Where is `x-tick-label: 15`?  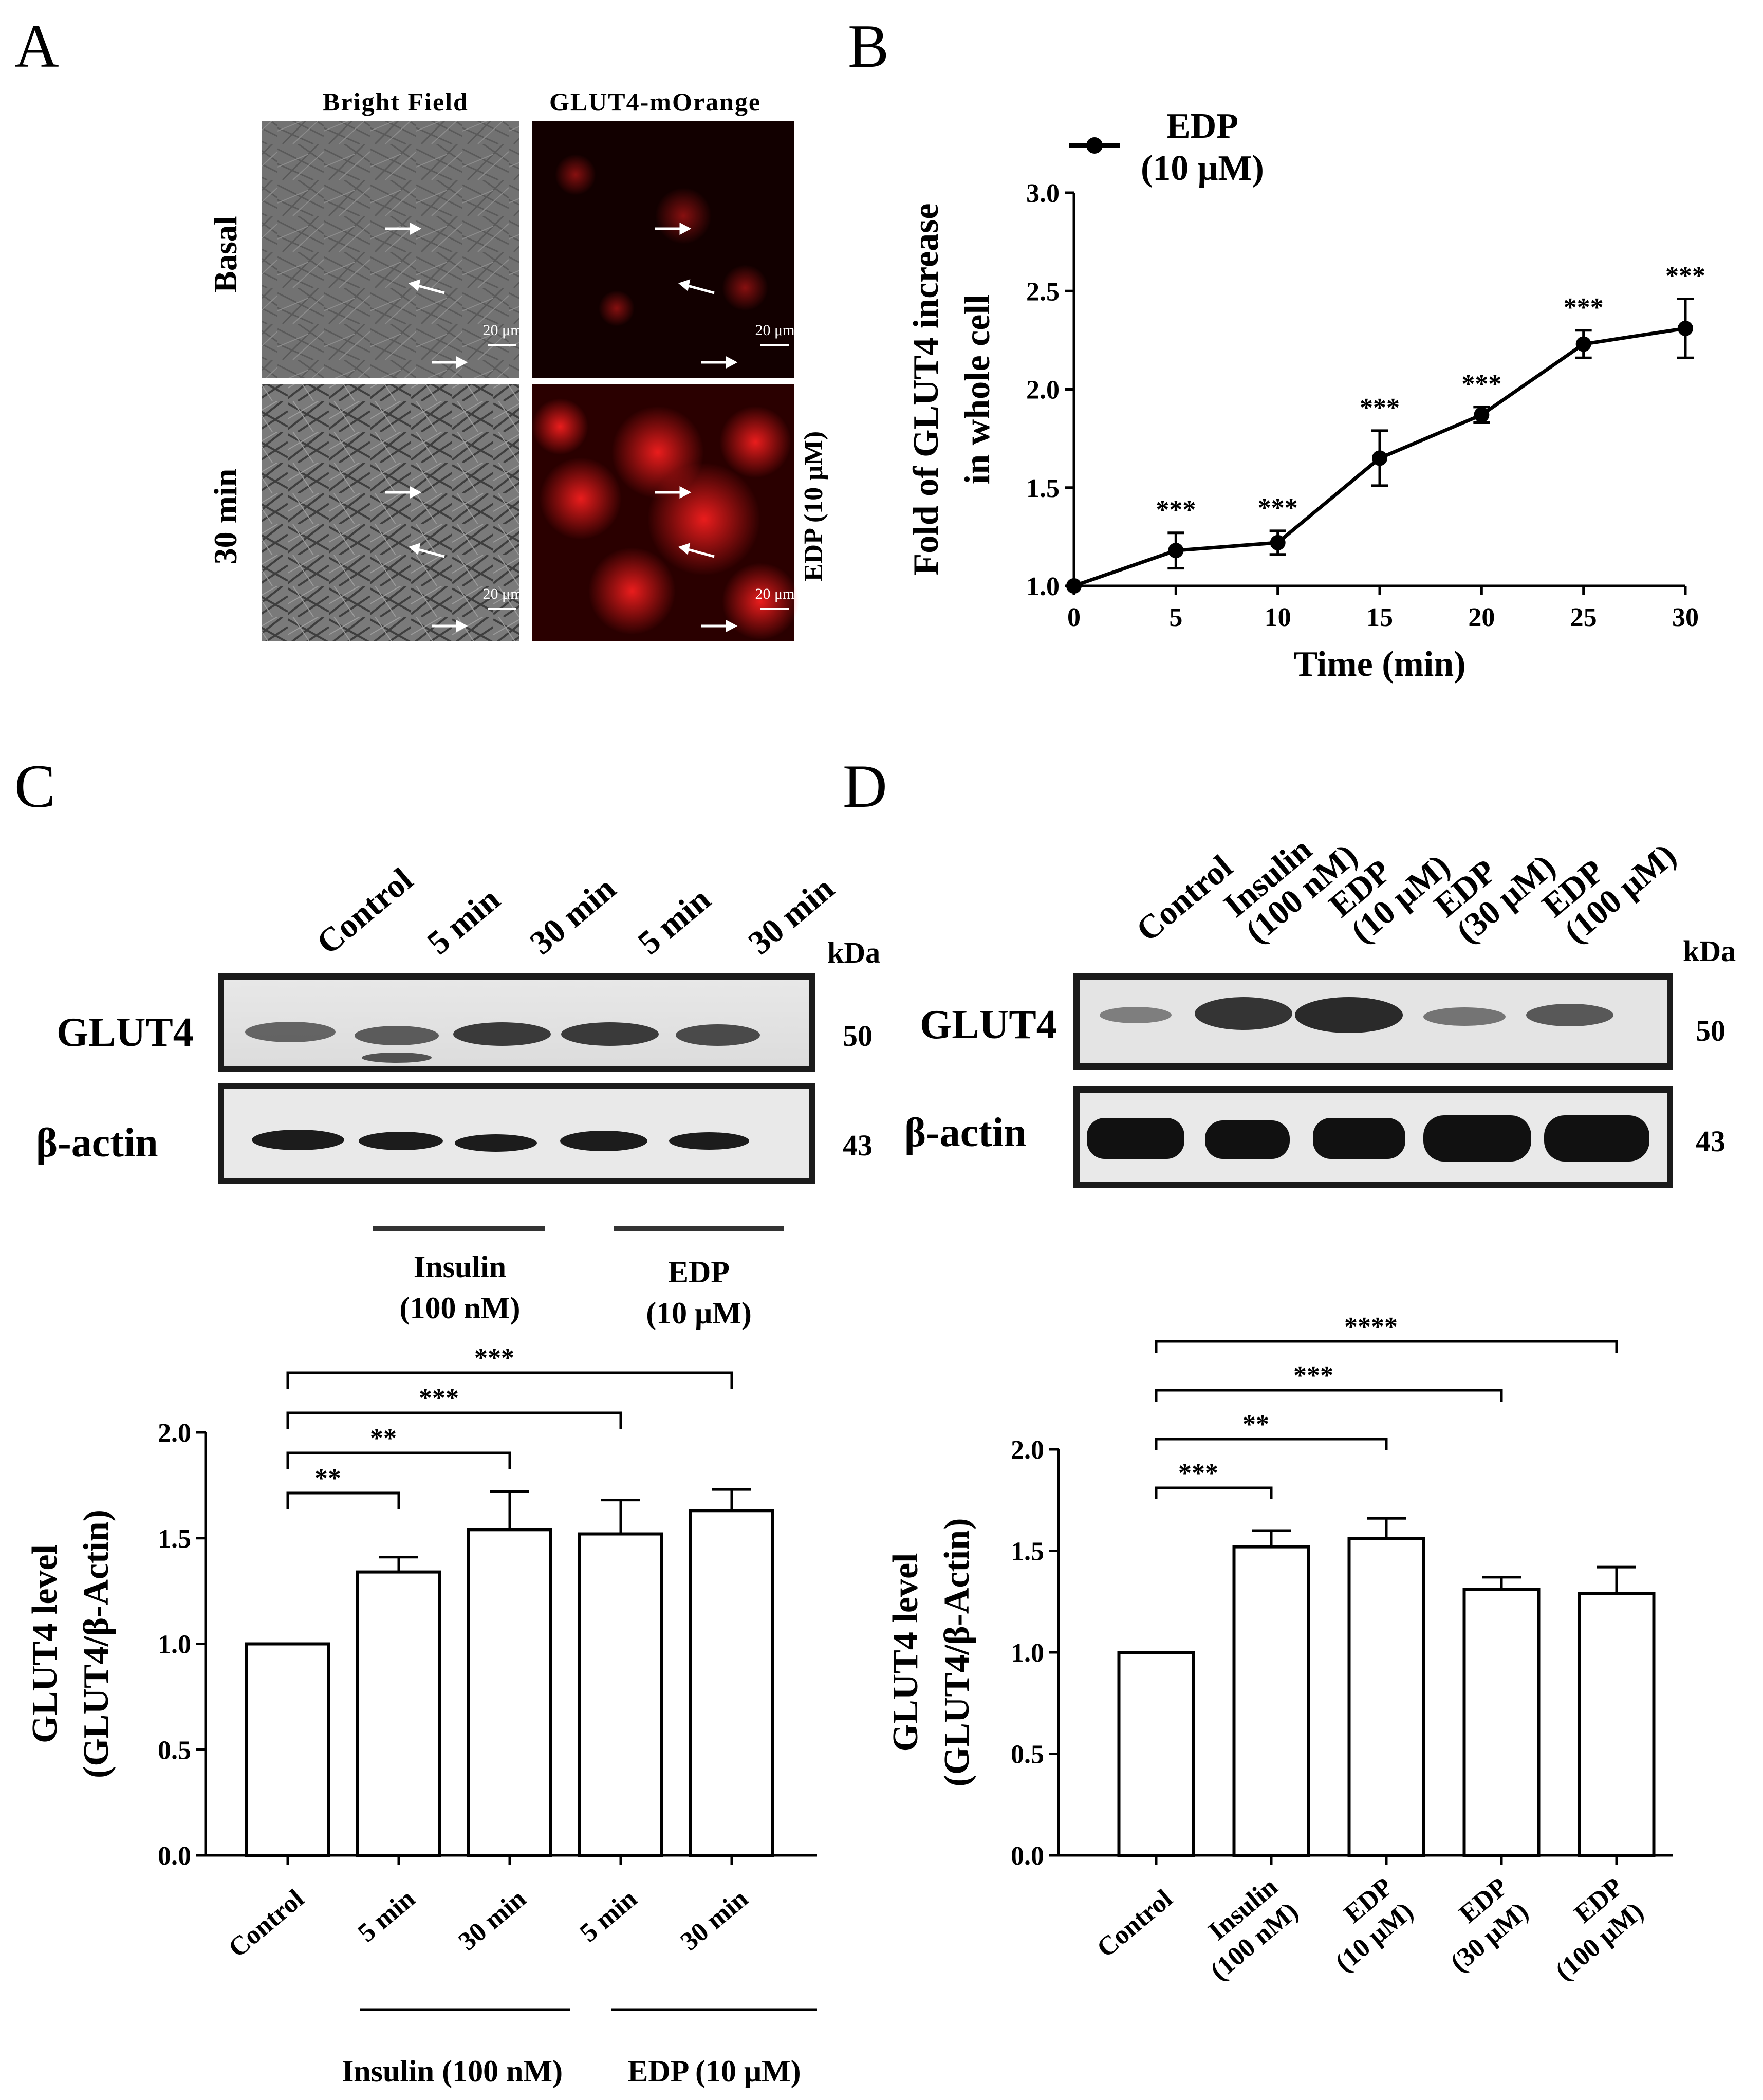
x-tick-label: 15 is located at coordinates (1380, 617).